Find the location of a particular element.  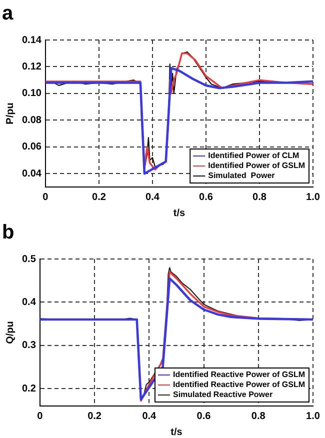

y-tick-label: 0.06 is located at coordinates (32, 147).